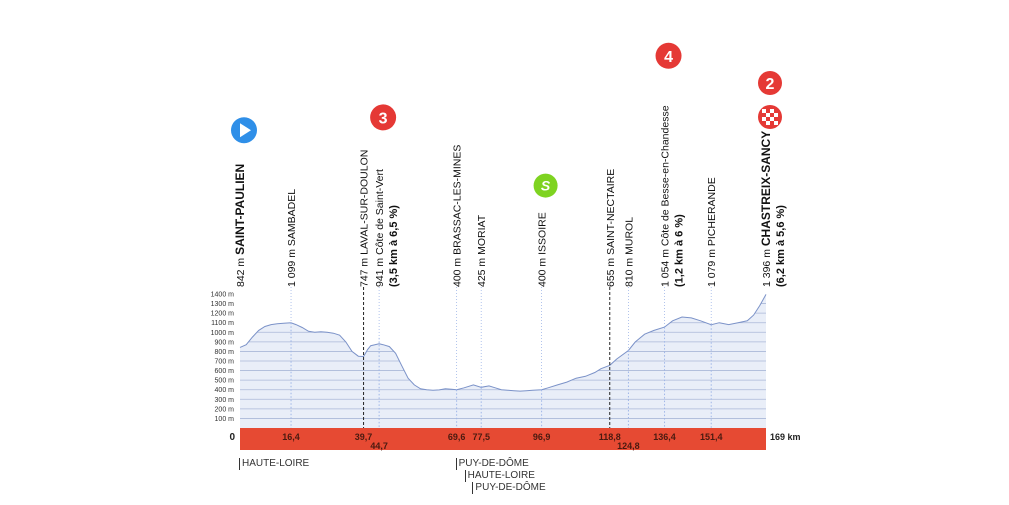 The width and height of the screenshot is (1009, 505). I want to click on marker-label: 400 m ISSOIRE, so click(543, 249).